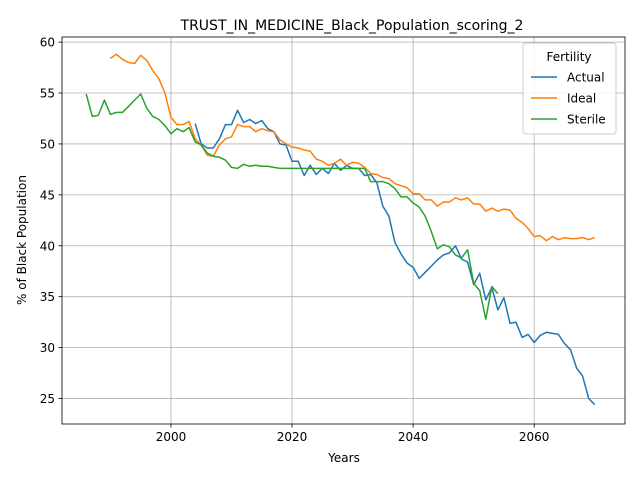 This screenshot has height=480, width=640. Describe the element at coordinates (586, 78) in the screenshot. I see `legend-label-actual: Actual` at that location.